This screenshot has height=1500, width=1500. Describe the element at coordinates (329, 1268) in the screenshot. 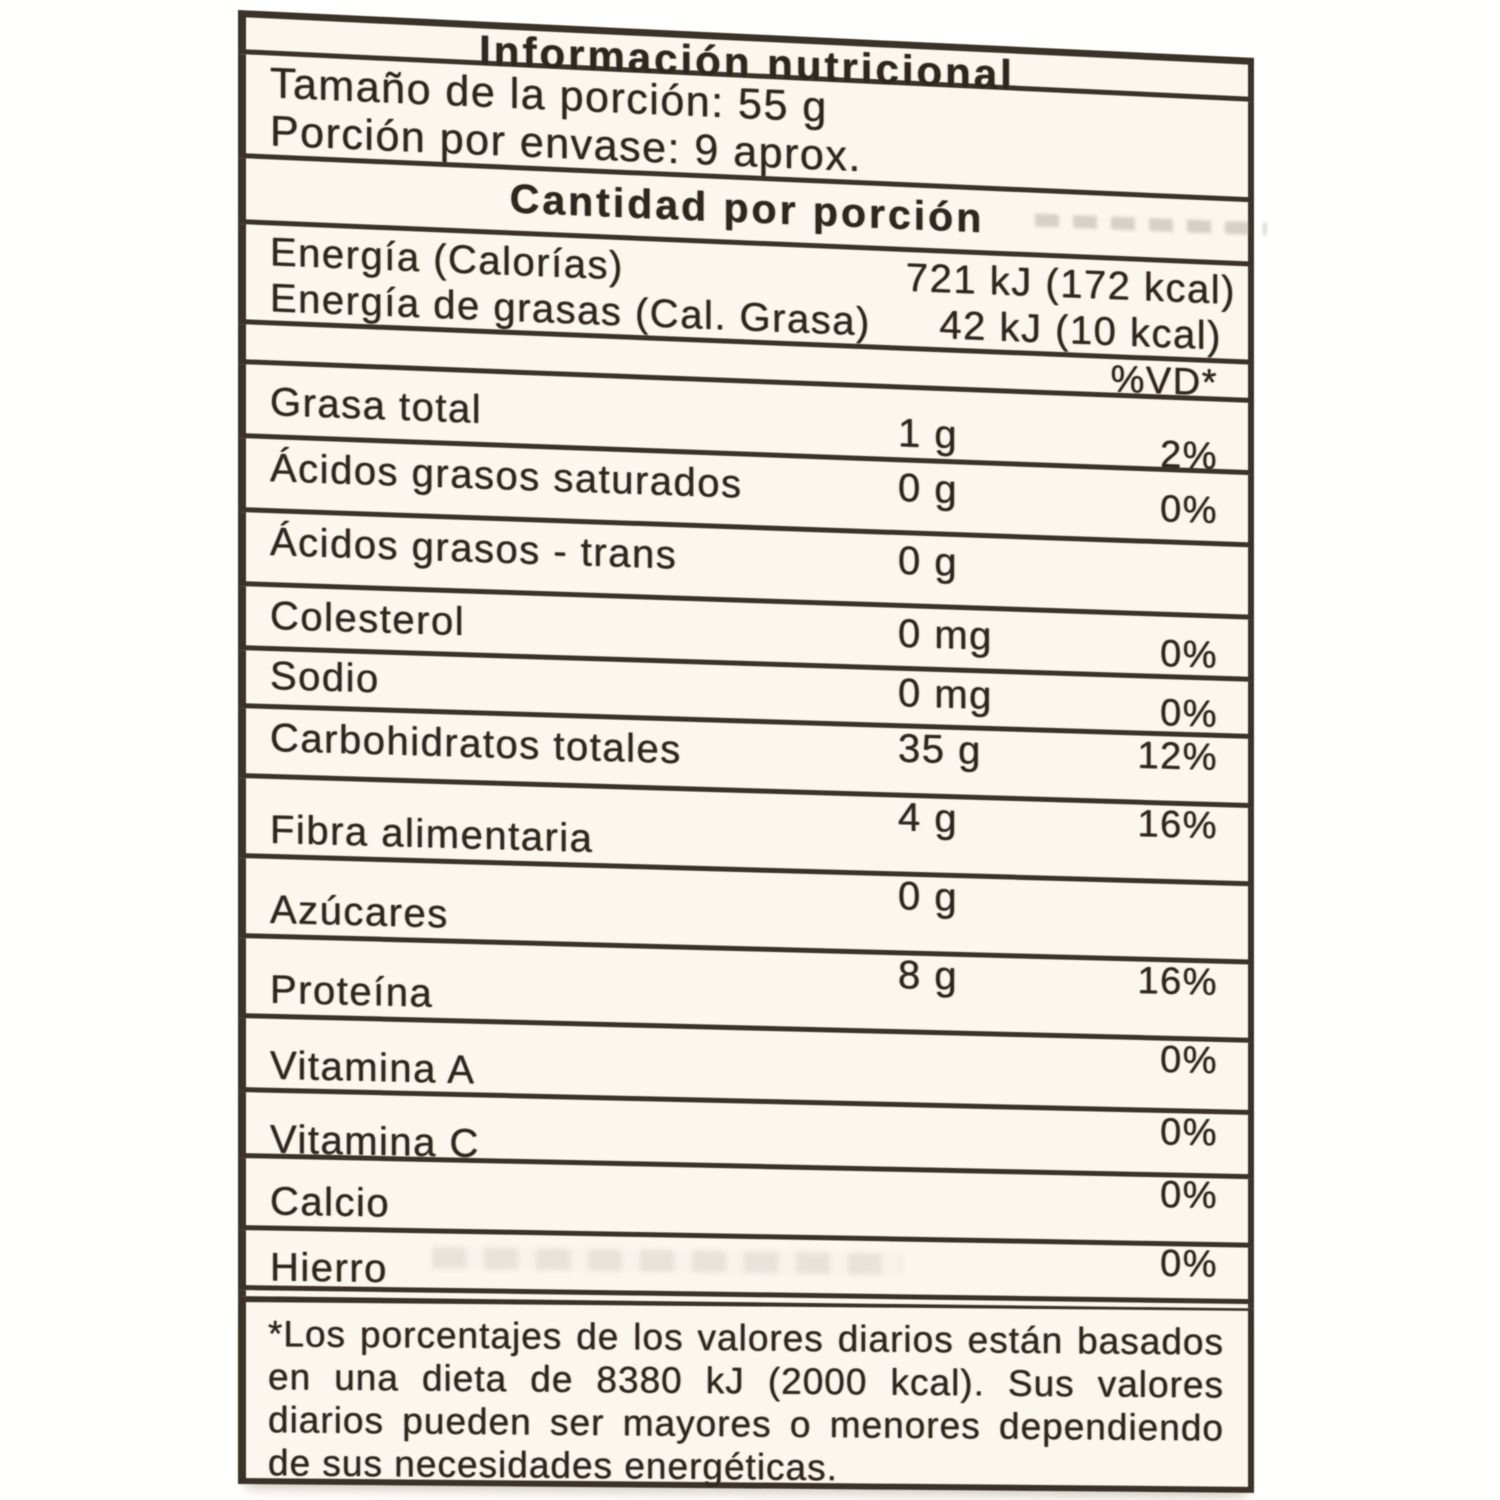

I see `nutrient-label: Hierro` at that location.